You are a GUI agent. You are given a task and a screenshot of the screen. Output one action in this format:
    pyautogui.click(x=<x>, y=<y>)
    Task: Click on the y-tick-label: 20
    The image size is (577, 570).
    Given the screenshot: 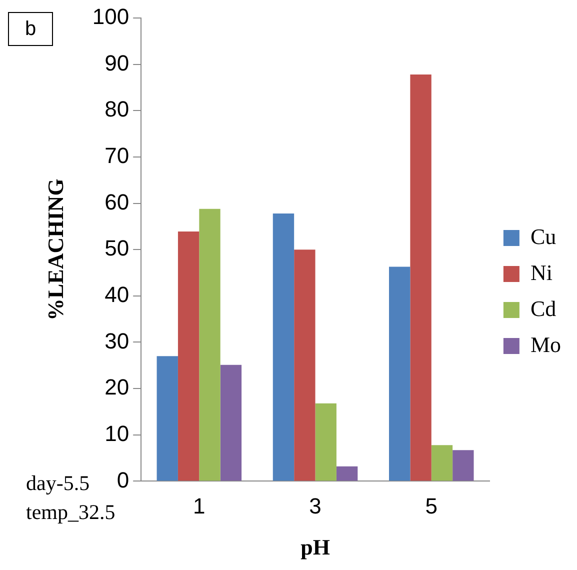 What is the action you would take?
    pyautogui.click(x=117, y=387)
    